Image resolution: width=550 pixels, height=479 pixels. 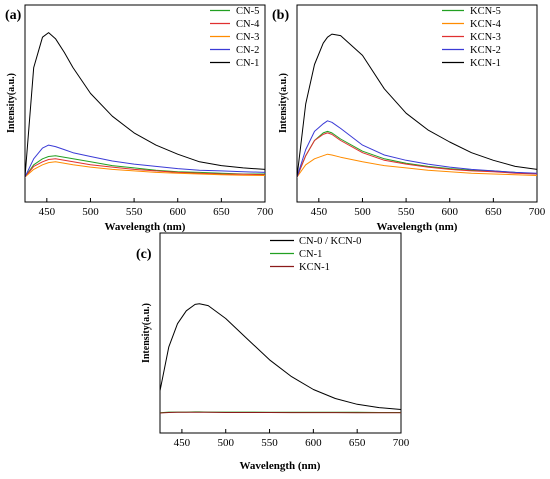 What do you see at coordinates (247, 37) in the screenshot?
I see `legend-label-a-2: CN-3` at bounding box center [247, 37].